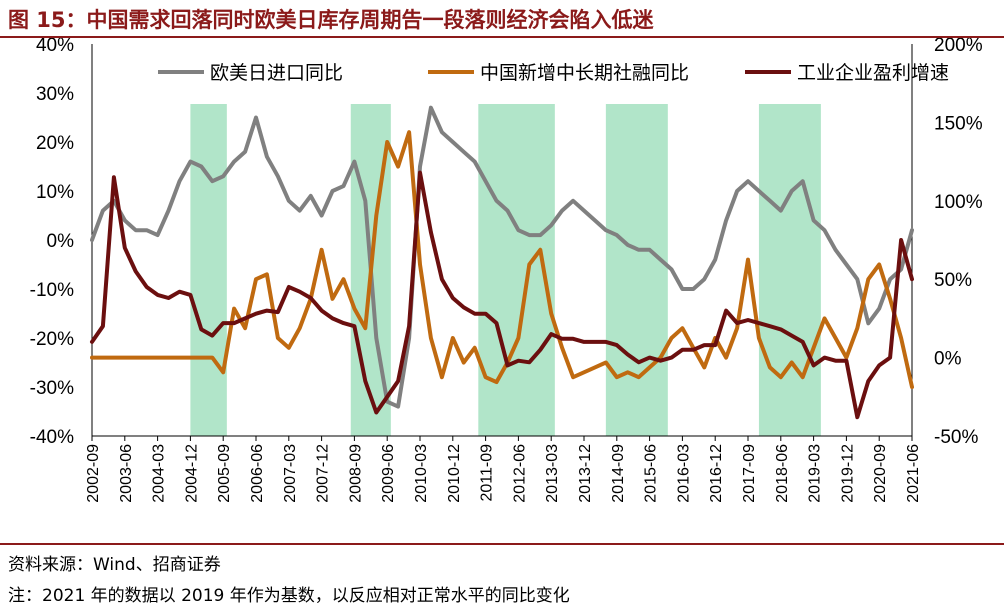  I want to click on left-tick-label: 0%, so click(61, 241).